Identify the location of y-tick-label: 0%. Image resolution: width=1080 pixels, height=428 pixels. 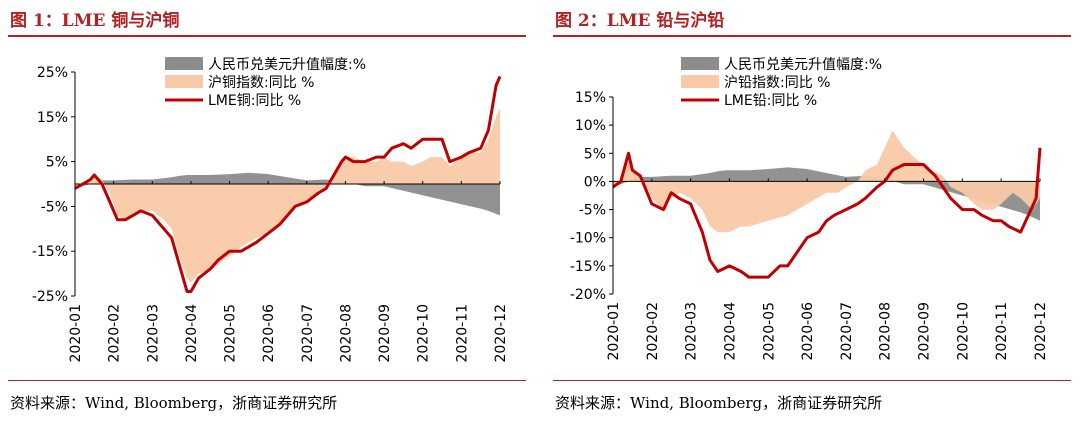
(595, 182).